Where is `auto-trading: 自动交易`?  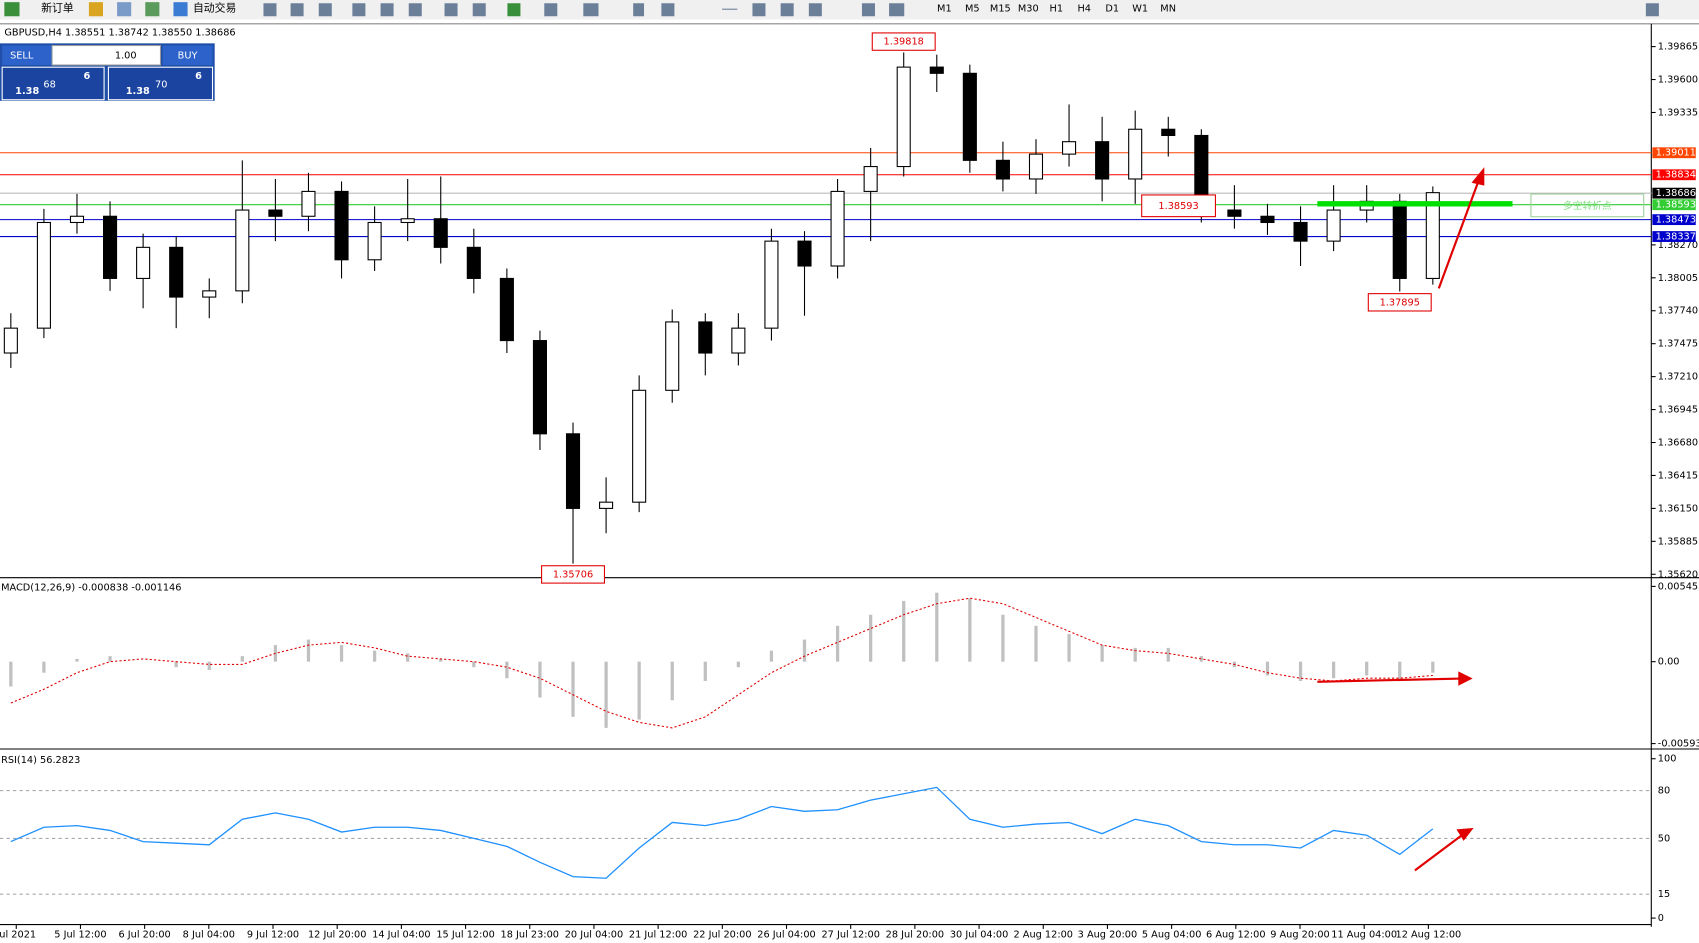 auto-trading: 自动交易 is located at coordinates (214, 8).